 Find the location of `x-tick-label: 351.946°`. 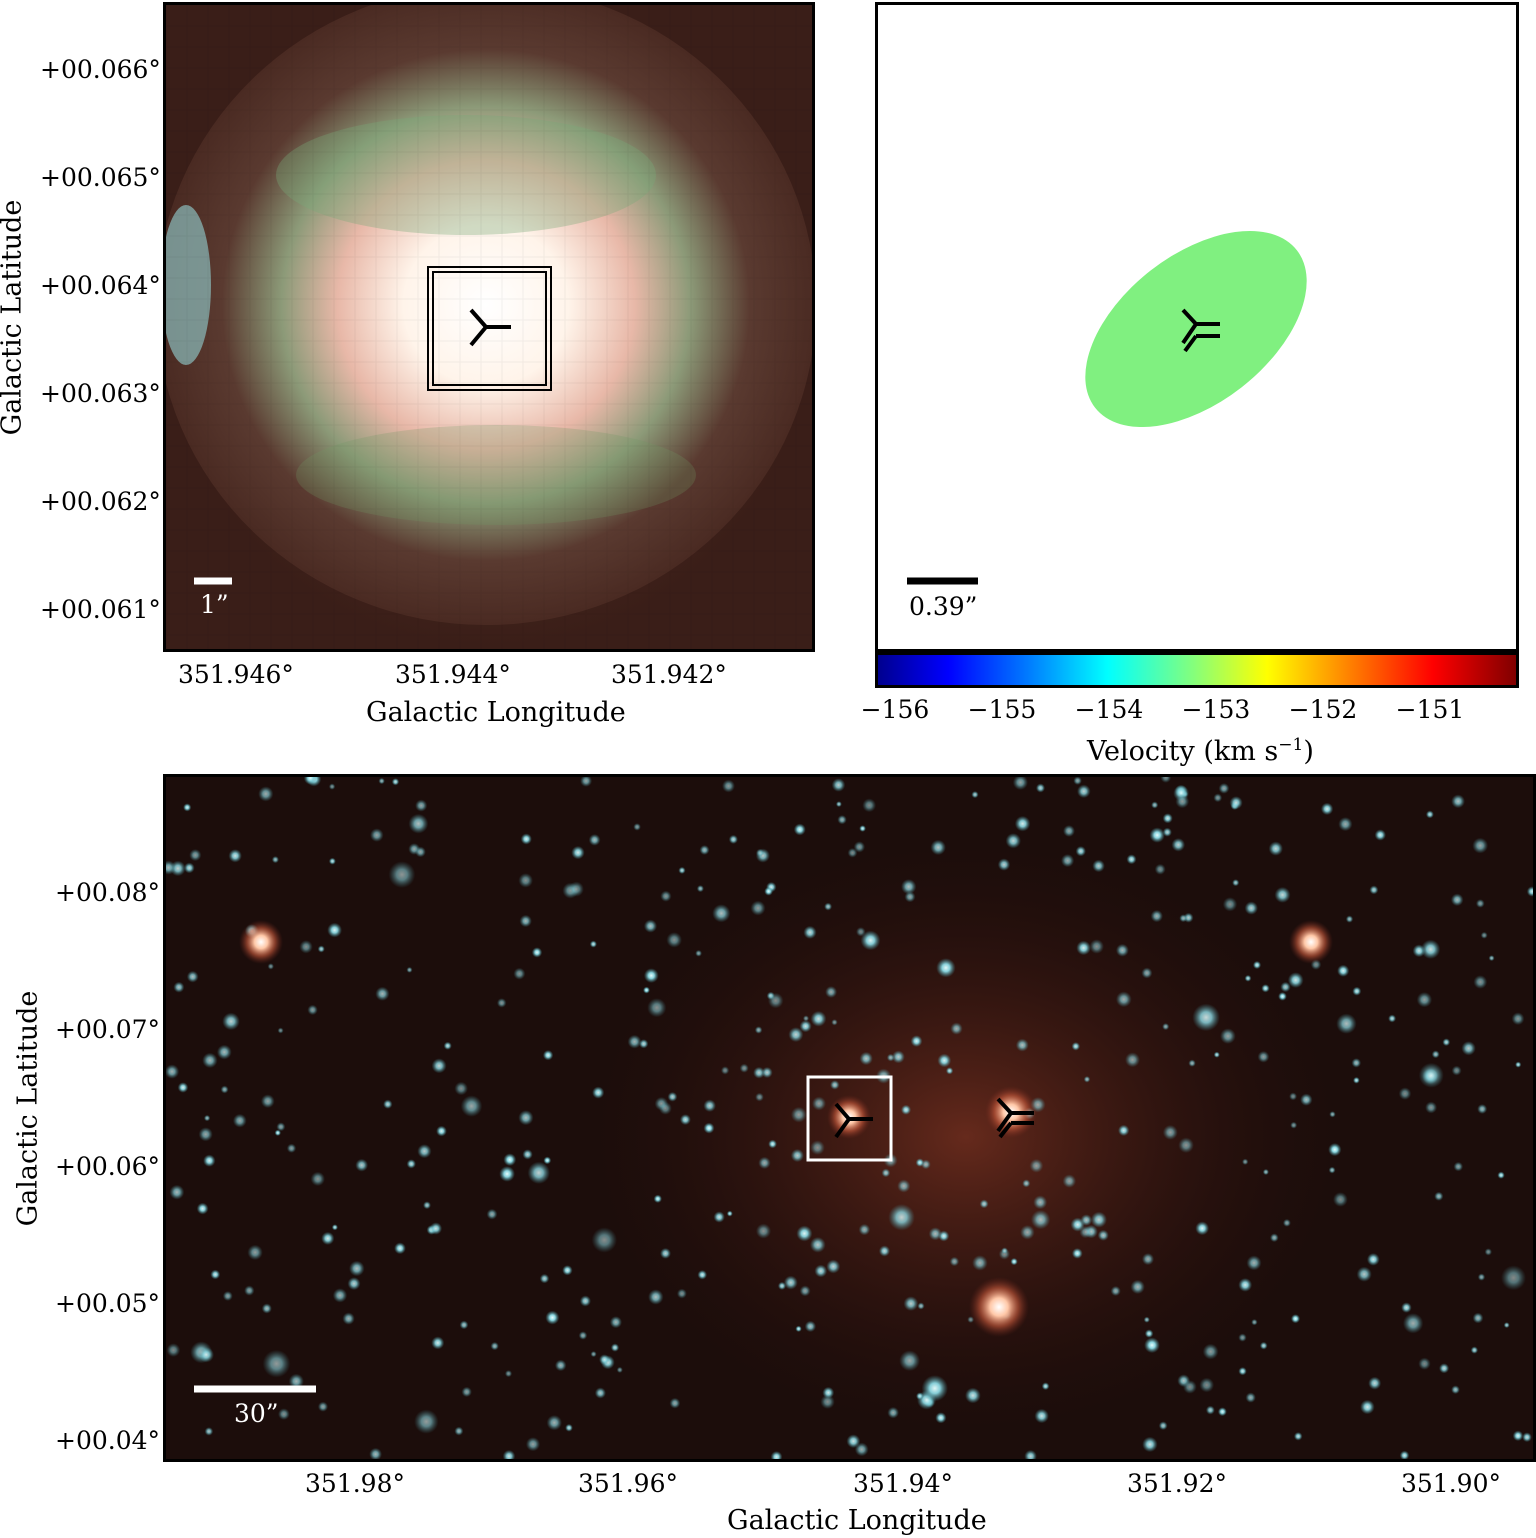

x-tick-label: 351.946° is located at coordinates (236, 674).